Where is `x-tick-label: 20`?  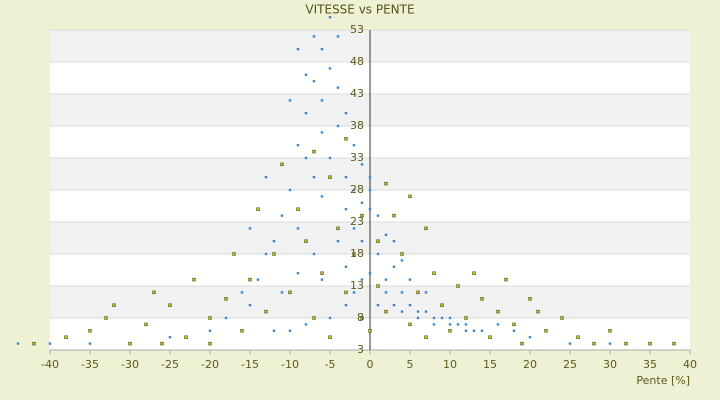 x-tick-label: 20 is located at coordinates (530, 364).